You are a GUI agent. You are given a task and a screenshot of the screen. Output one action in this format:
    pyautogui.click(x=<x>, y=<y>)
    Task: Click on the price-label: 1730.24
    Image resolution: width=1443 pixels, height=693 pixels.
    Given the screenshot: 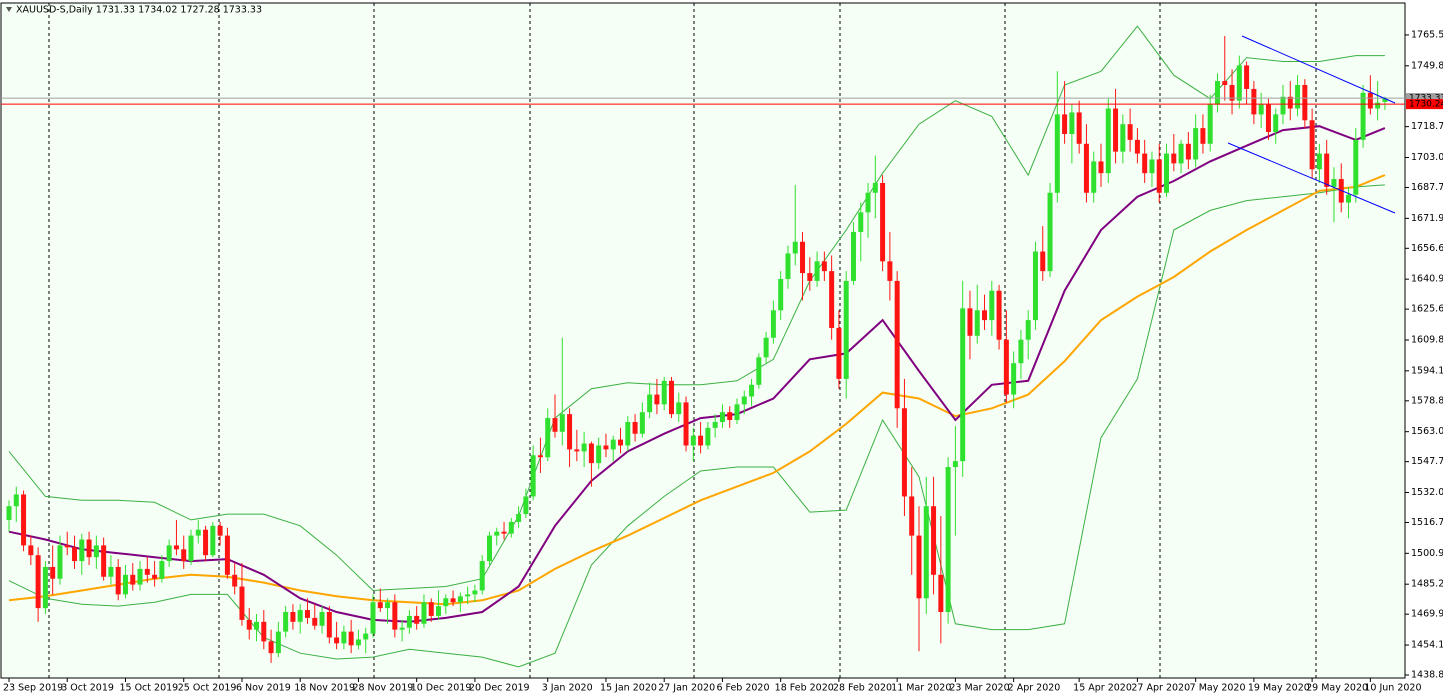 What is the action you would take?
    pyautogui.click(x=1426, y=105)
    